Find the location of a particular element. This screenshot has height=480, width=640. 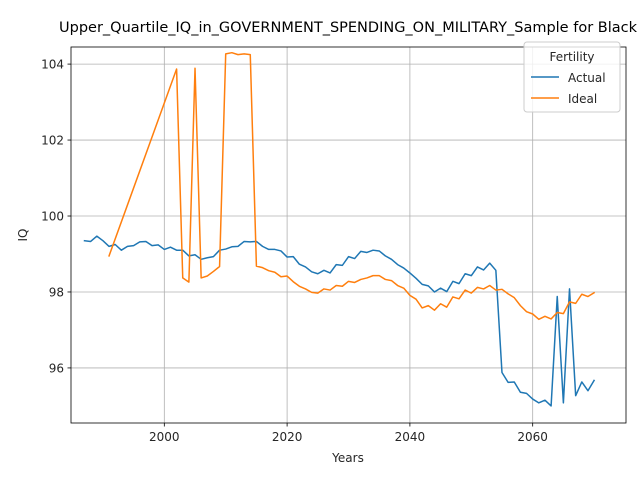

y-tick-label: 100 is located at coordinates (52, 217).